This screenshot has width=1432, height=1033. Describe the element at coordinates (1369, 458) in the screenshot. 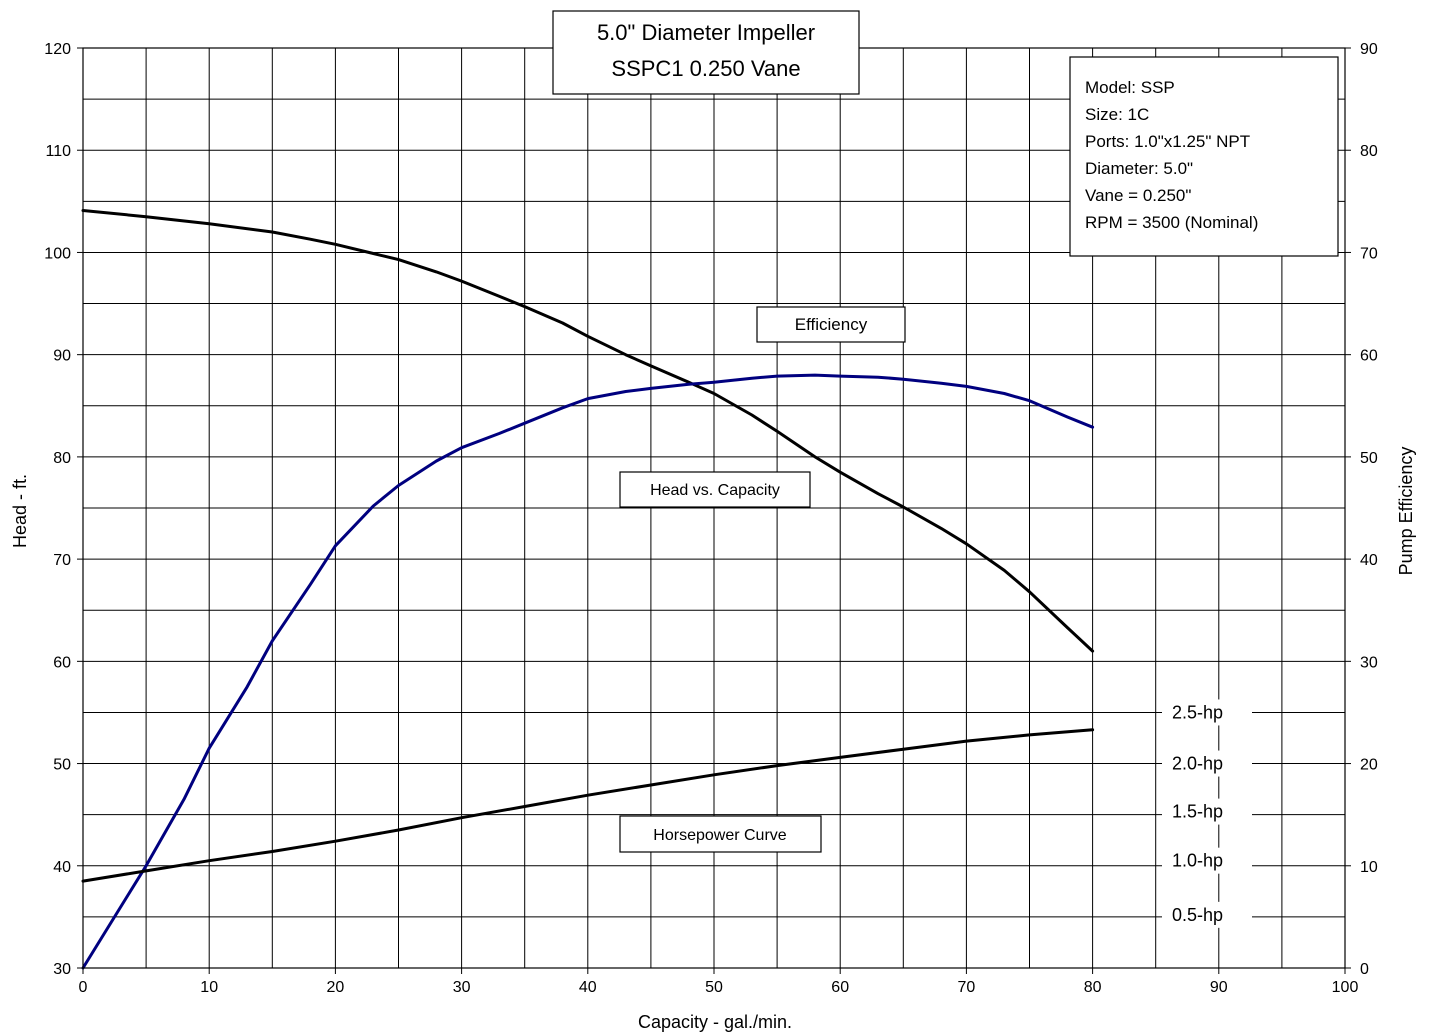

I see `y2-tick-label: 50` at that location.